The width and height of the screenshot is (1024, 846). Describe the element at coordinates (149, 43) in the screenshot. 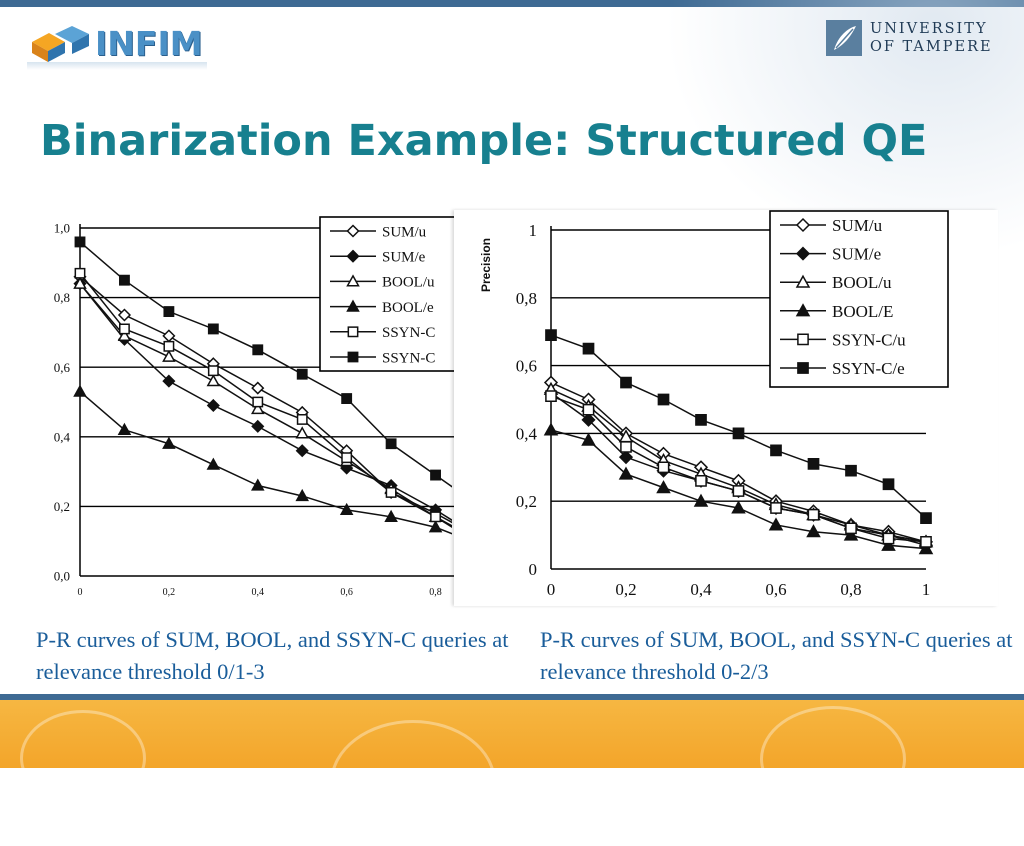

I see `infim-logo-text: INFIM` at that location.